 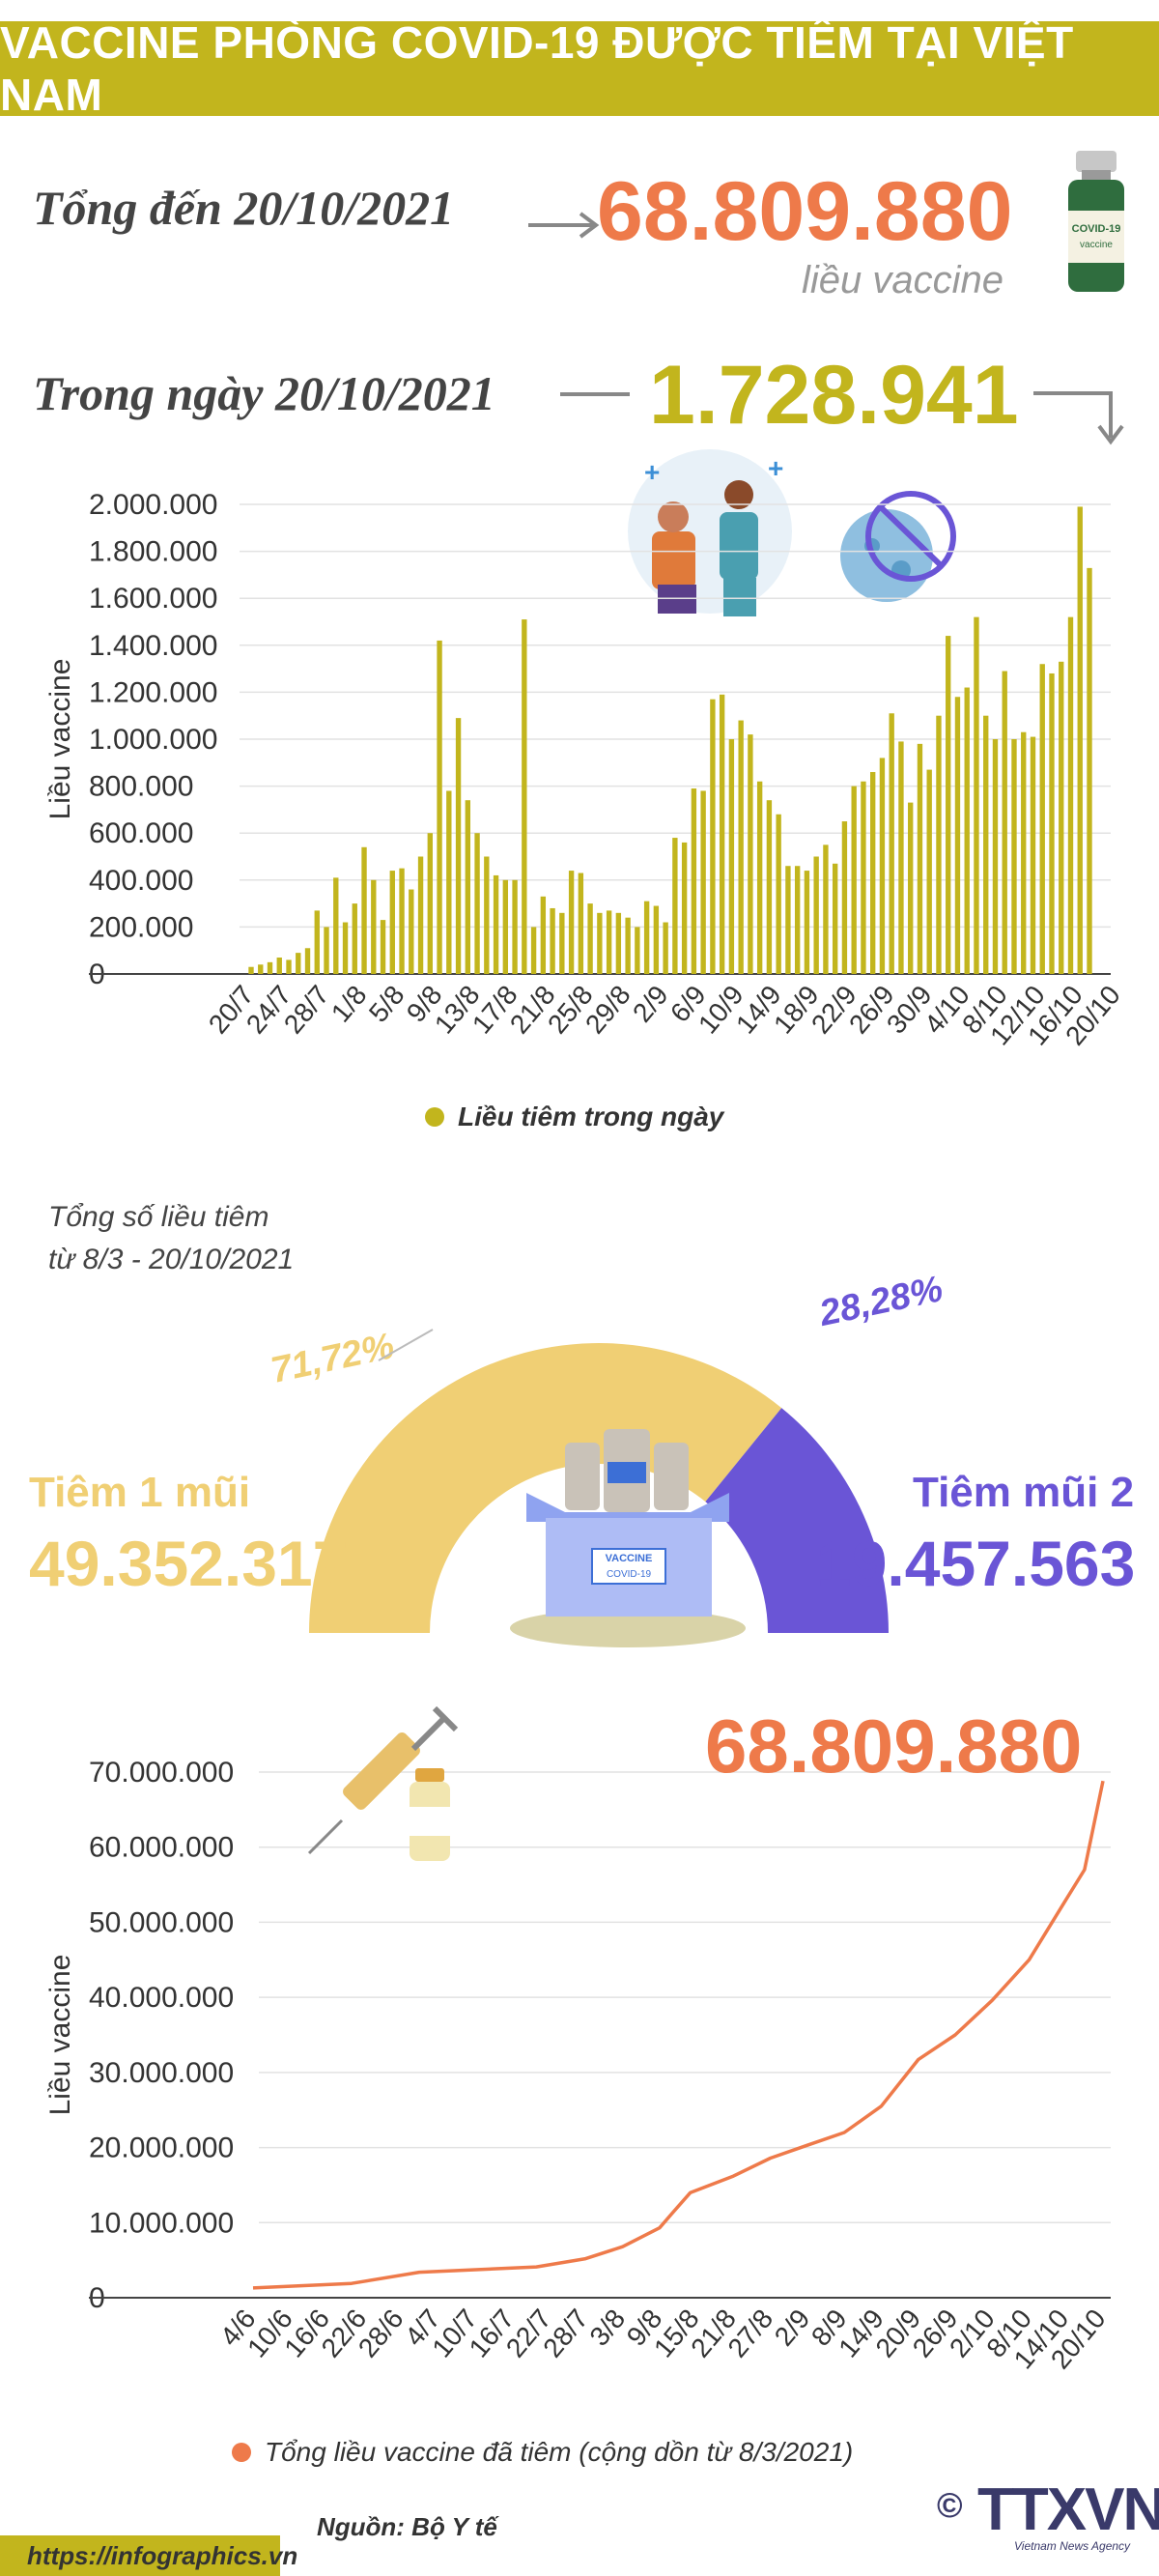 What do you see at coordinates (1068, 2510) in the screenshot?
I see `agency-logo: TTXVN` at bounding box center [1068, 2510].